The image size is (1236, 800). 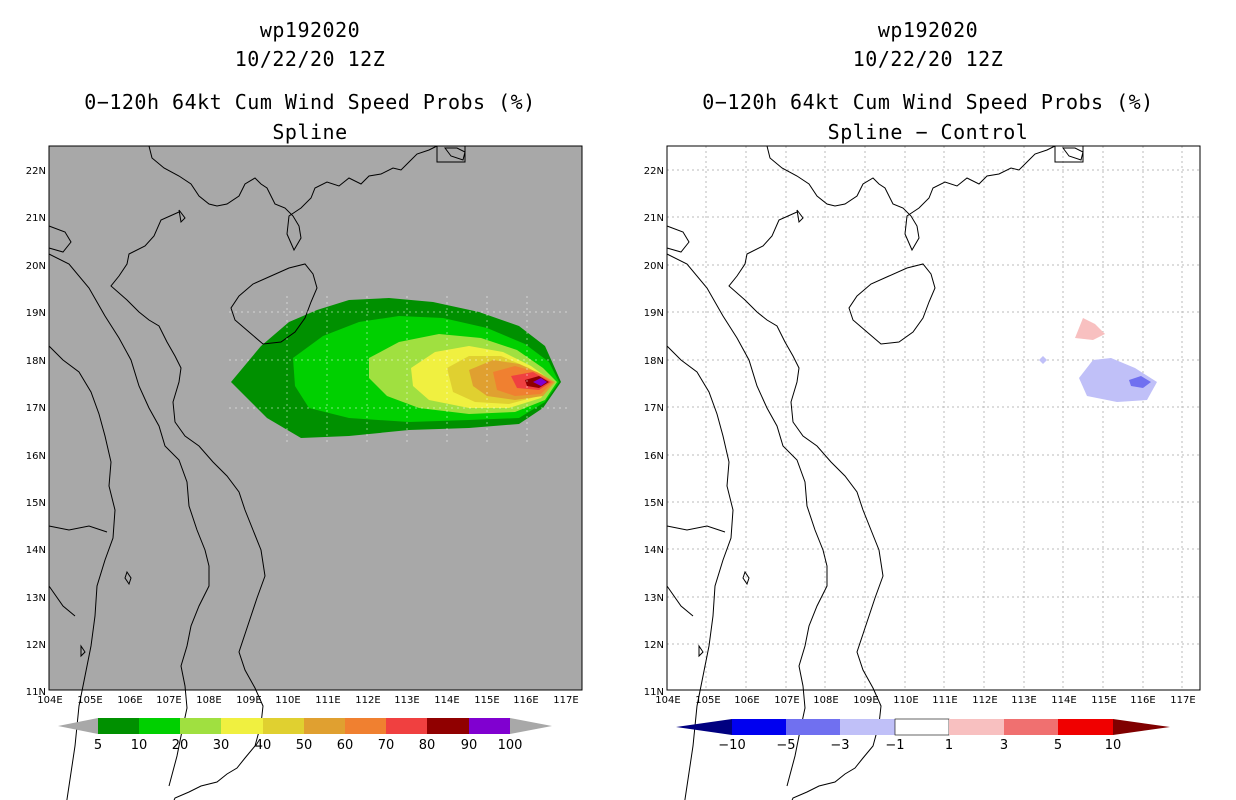 I want to click on left-colorbar: 5 10 20 30 40 50 60 70 80 90 100, so click(x=305, y=735).